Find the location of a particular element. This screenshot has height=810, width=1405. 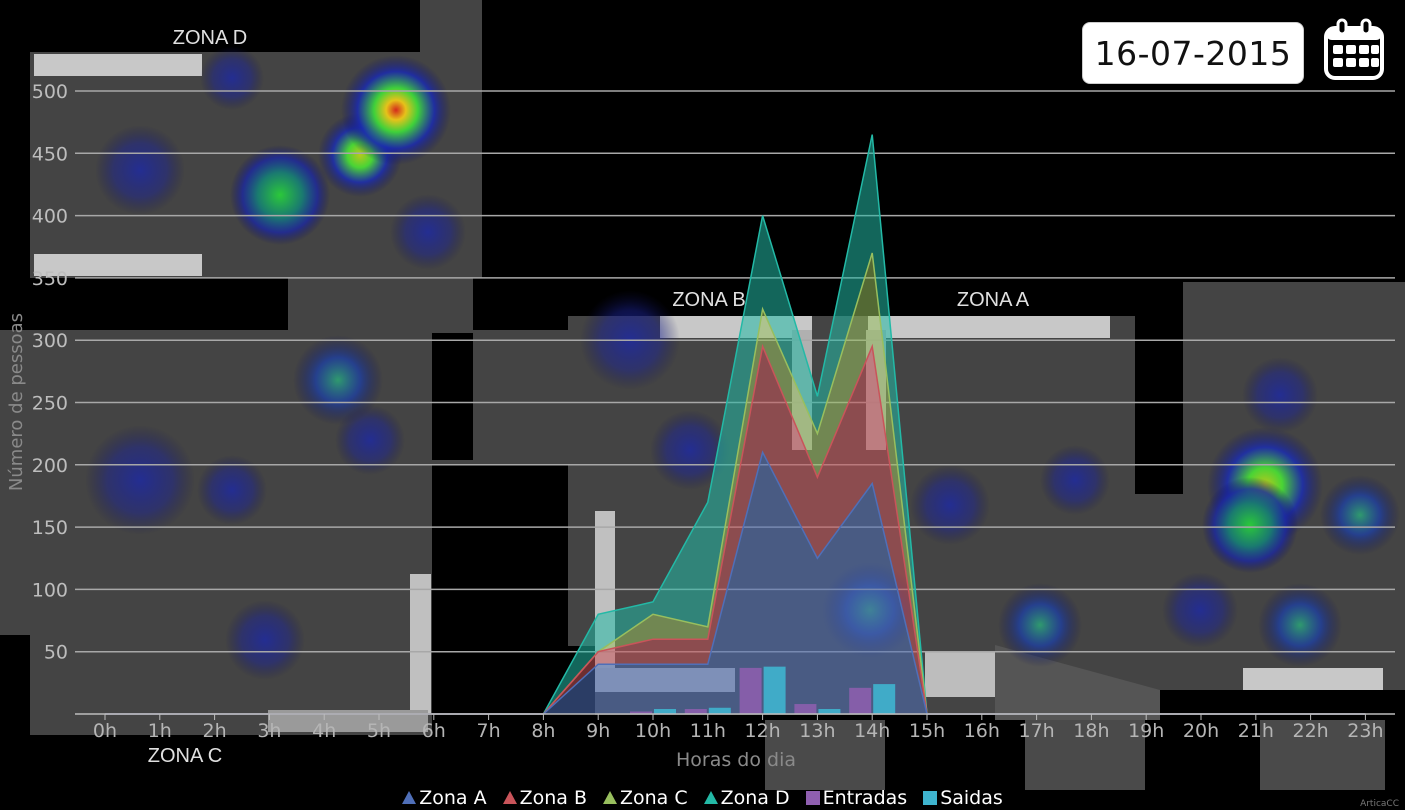

y-tick-label: 250 is located at coordinates (50, 404).